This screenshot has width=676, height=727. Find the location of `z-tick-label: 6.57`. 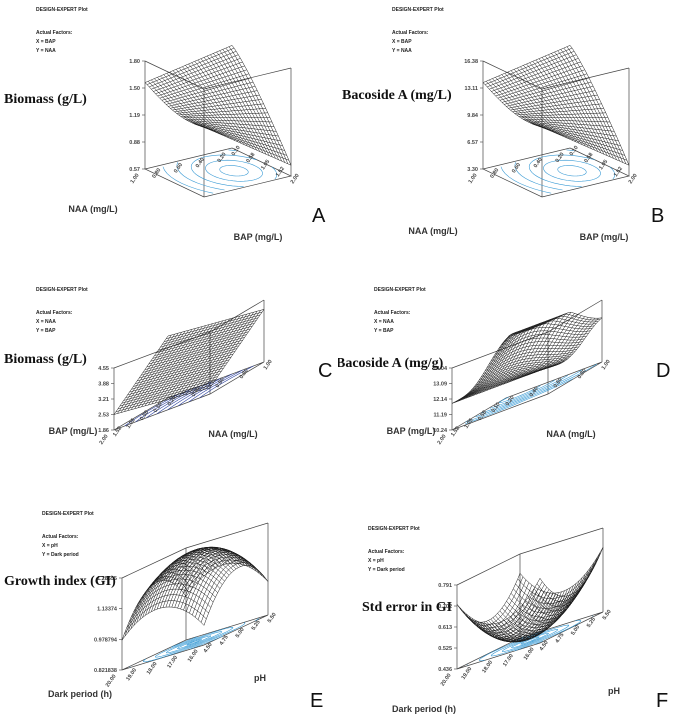

z-tick-label: 6.57 is located at coordinates (472, 143).